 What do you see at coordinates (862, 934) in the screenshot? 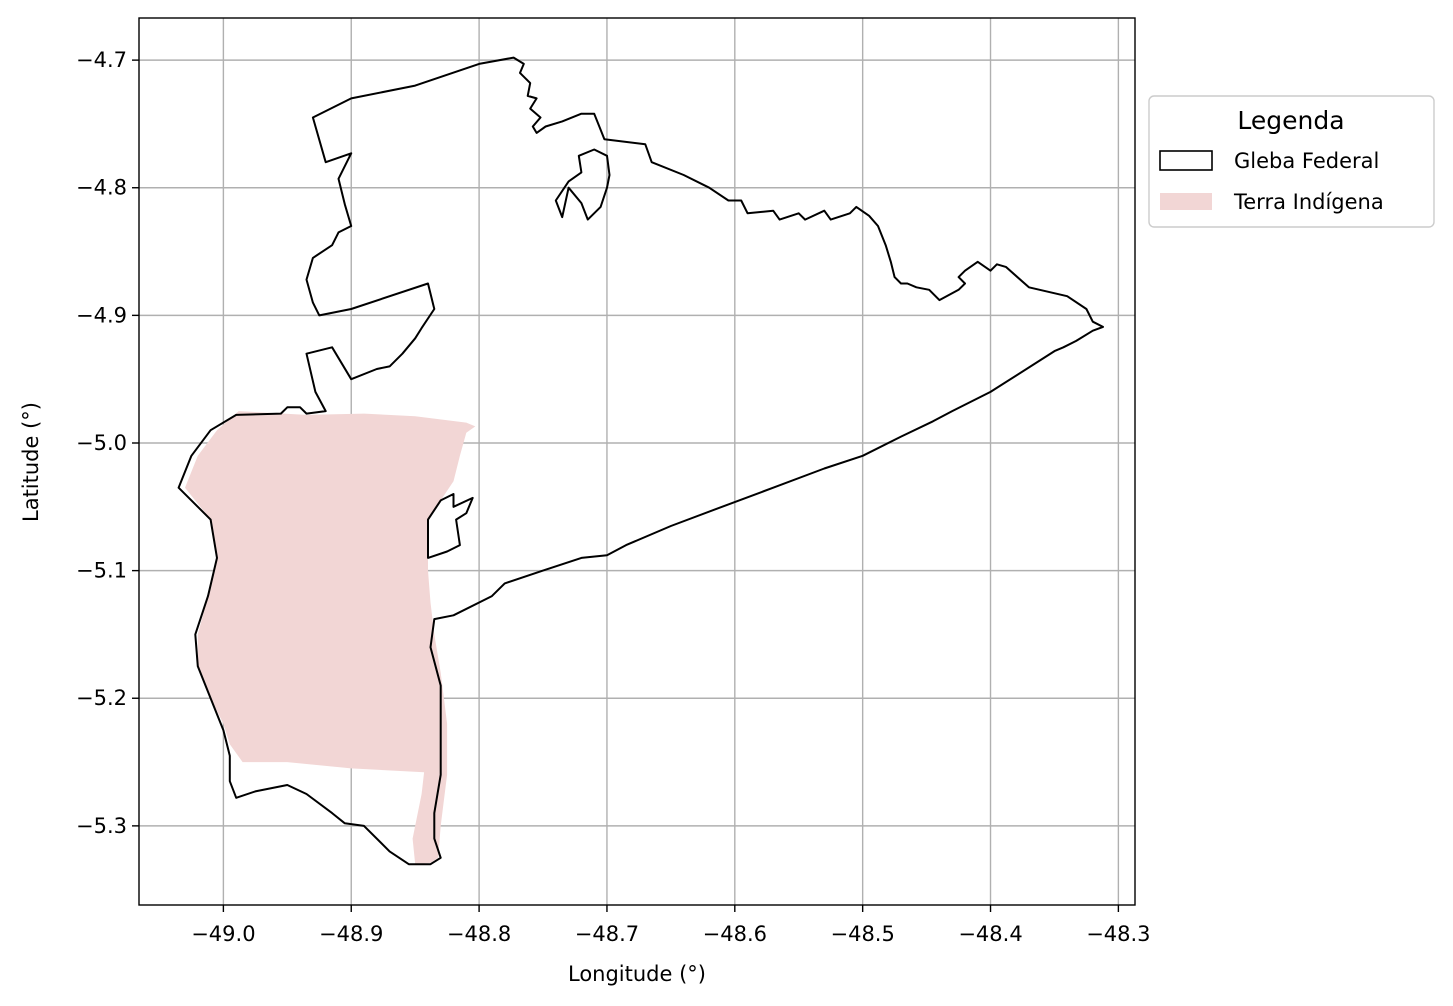
I see `x-tick-label: −48.5` at bounding box center [862, 934].